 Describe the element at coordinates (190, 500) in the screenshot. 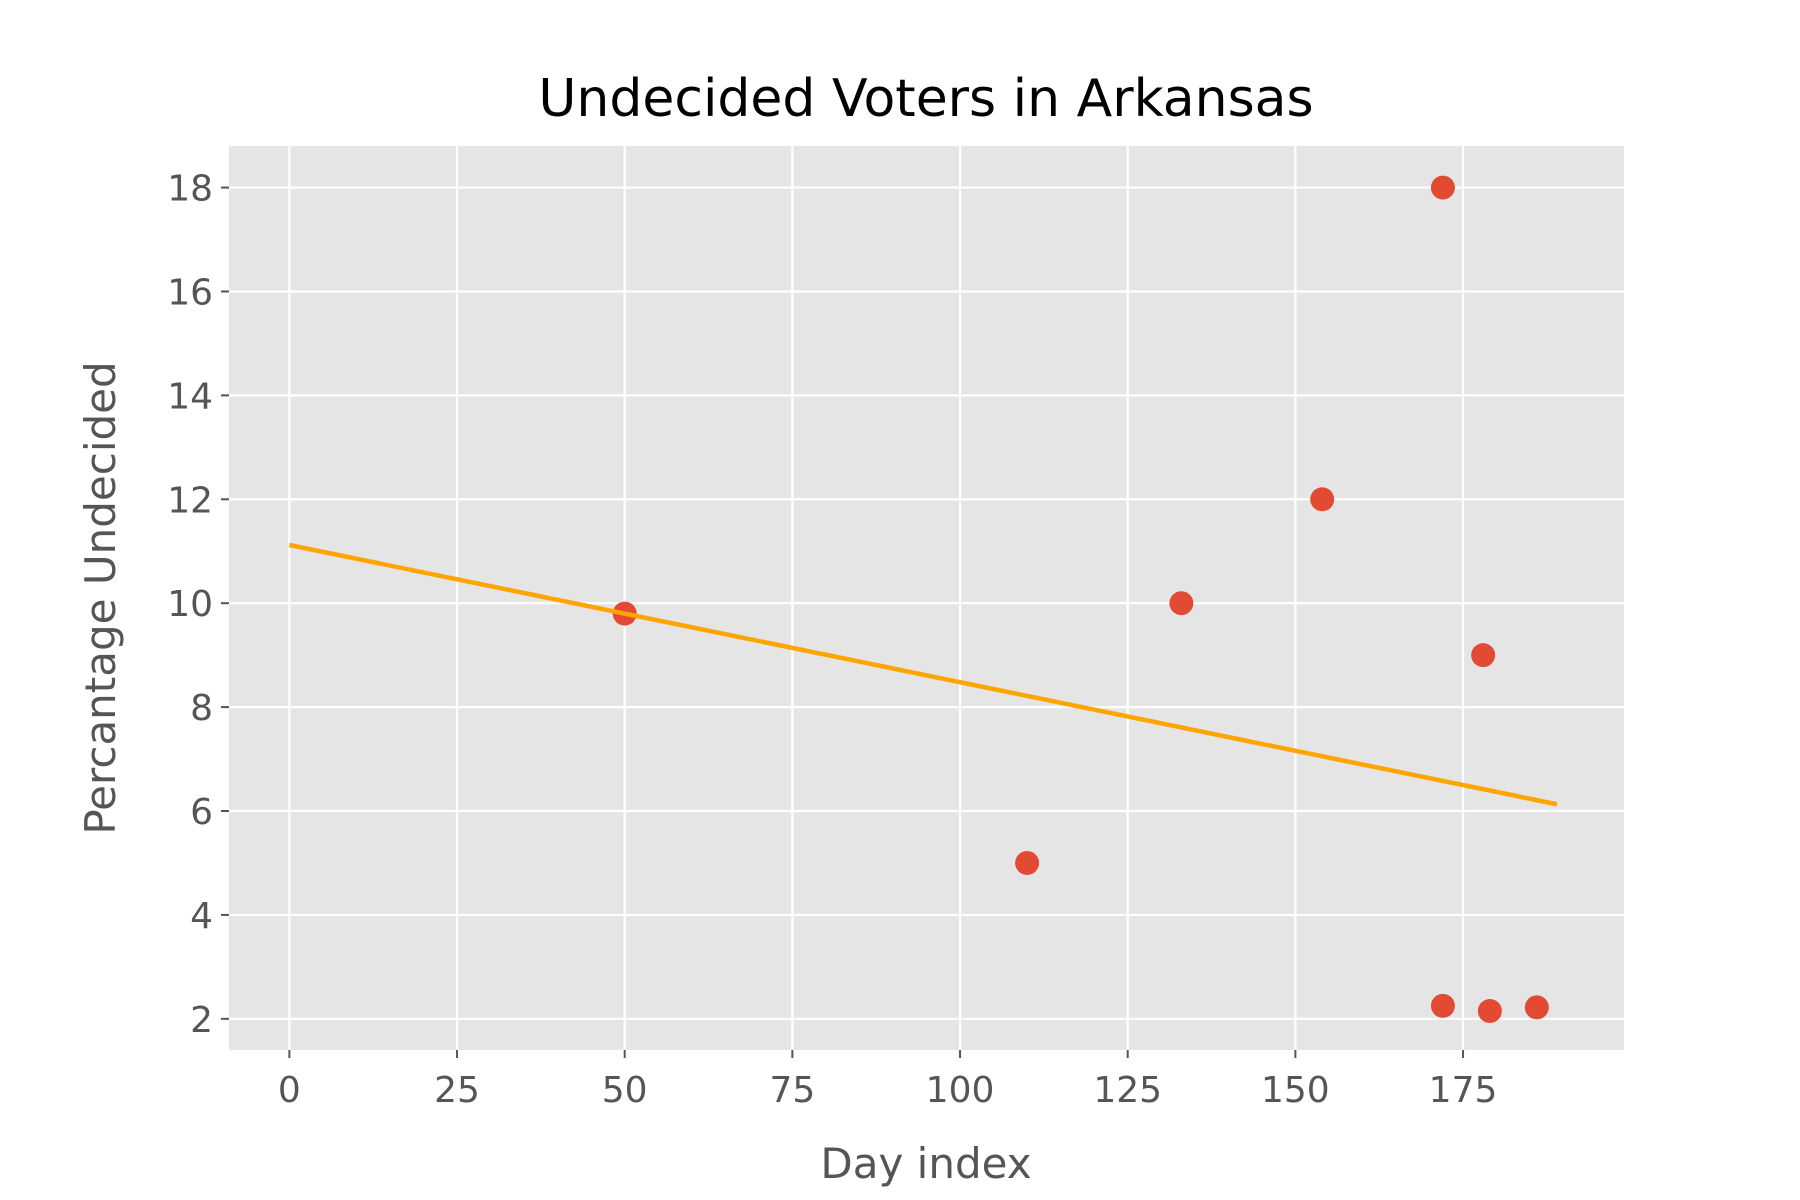

I see `y-tick-label: 12` at that location.